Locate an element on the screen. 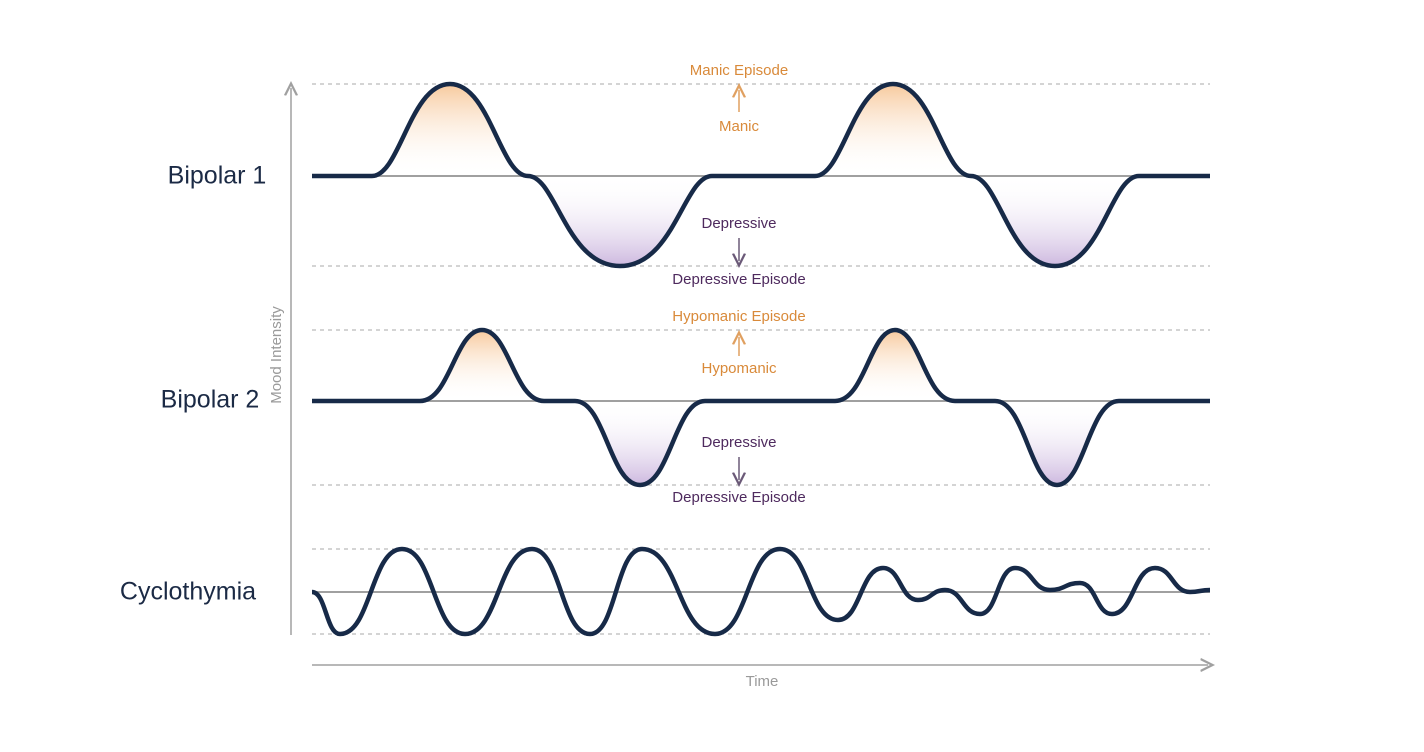  bipolar2-curve is located at coordinates (761, 407).